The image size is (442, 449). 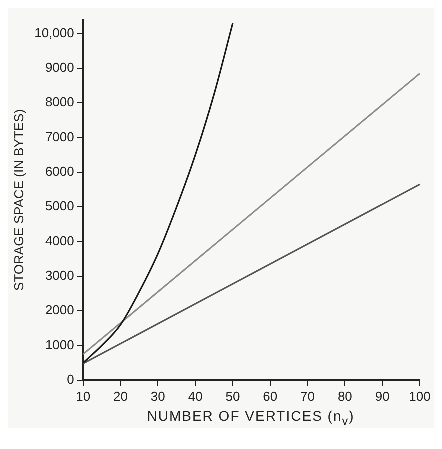 I want to click on y-tick-label: 2000, so click(x=59, y=310).